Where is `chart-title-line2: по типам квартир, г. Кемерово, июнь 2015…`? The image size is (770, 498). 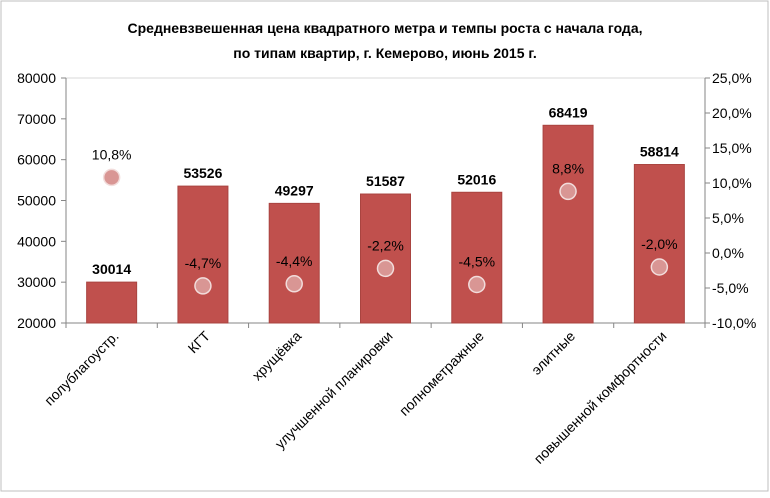 chart-title-line2: по типам квартир, г. Кемерово, июнь 2015… is located at coordinates (384, 53).